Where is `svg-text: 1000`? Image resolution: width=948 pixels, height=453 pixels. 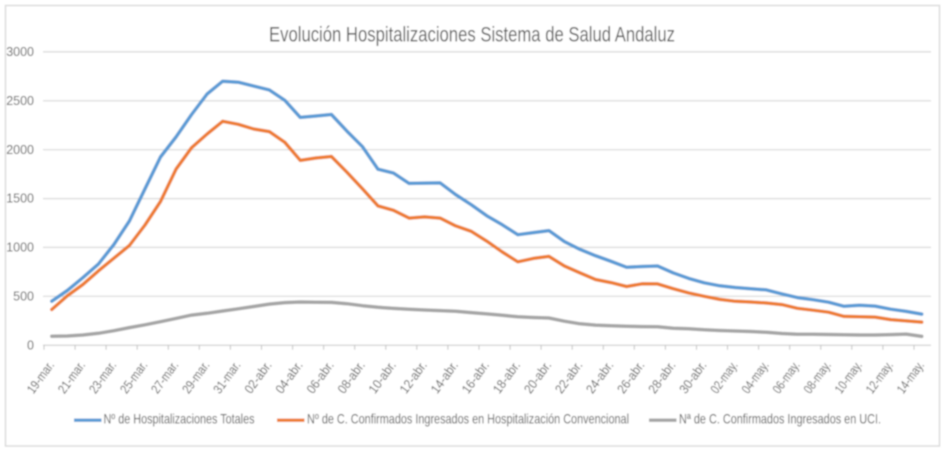 svg-text: 1000 is located at coordinates (20, 248).